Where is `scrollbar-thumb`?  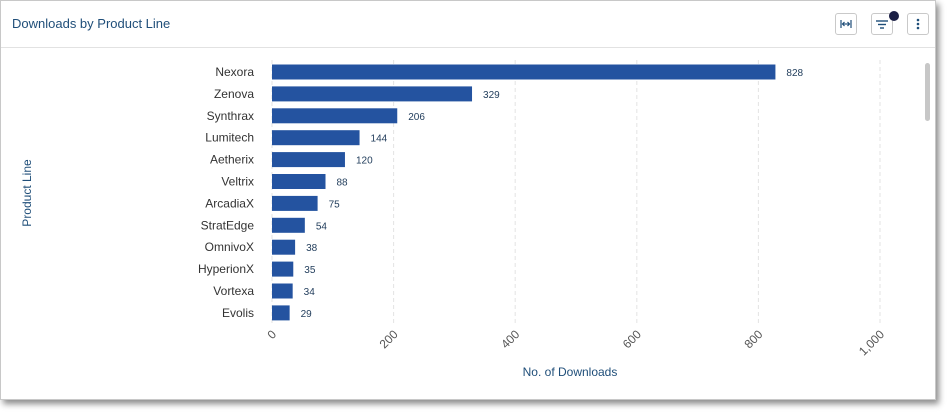
scrollbar-thumb is located at coordinates (927, 92).